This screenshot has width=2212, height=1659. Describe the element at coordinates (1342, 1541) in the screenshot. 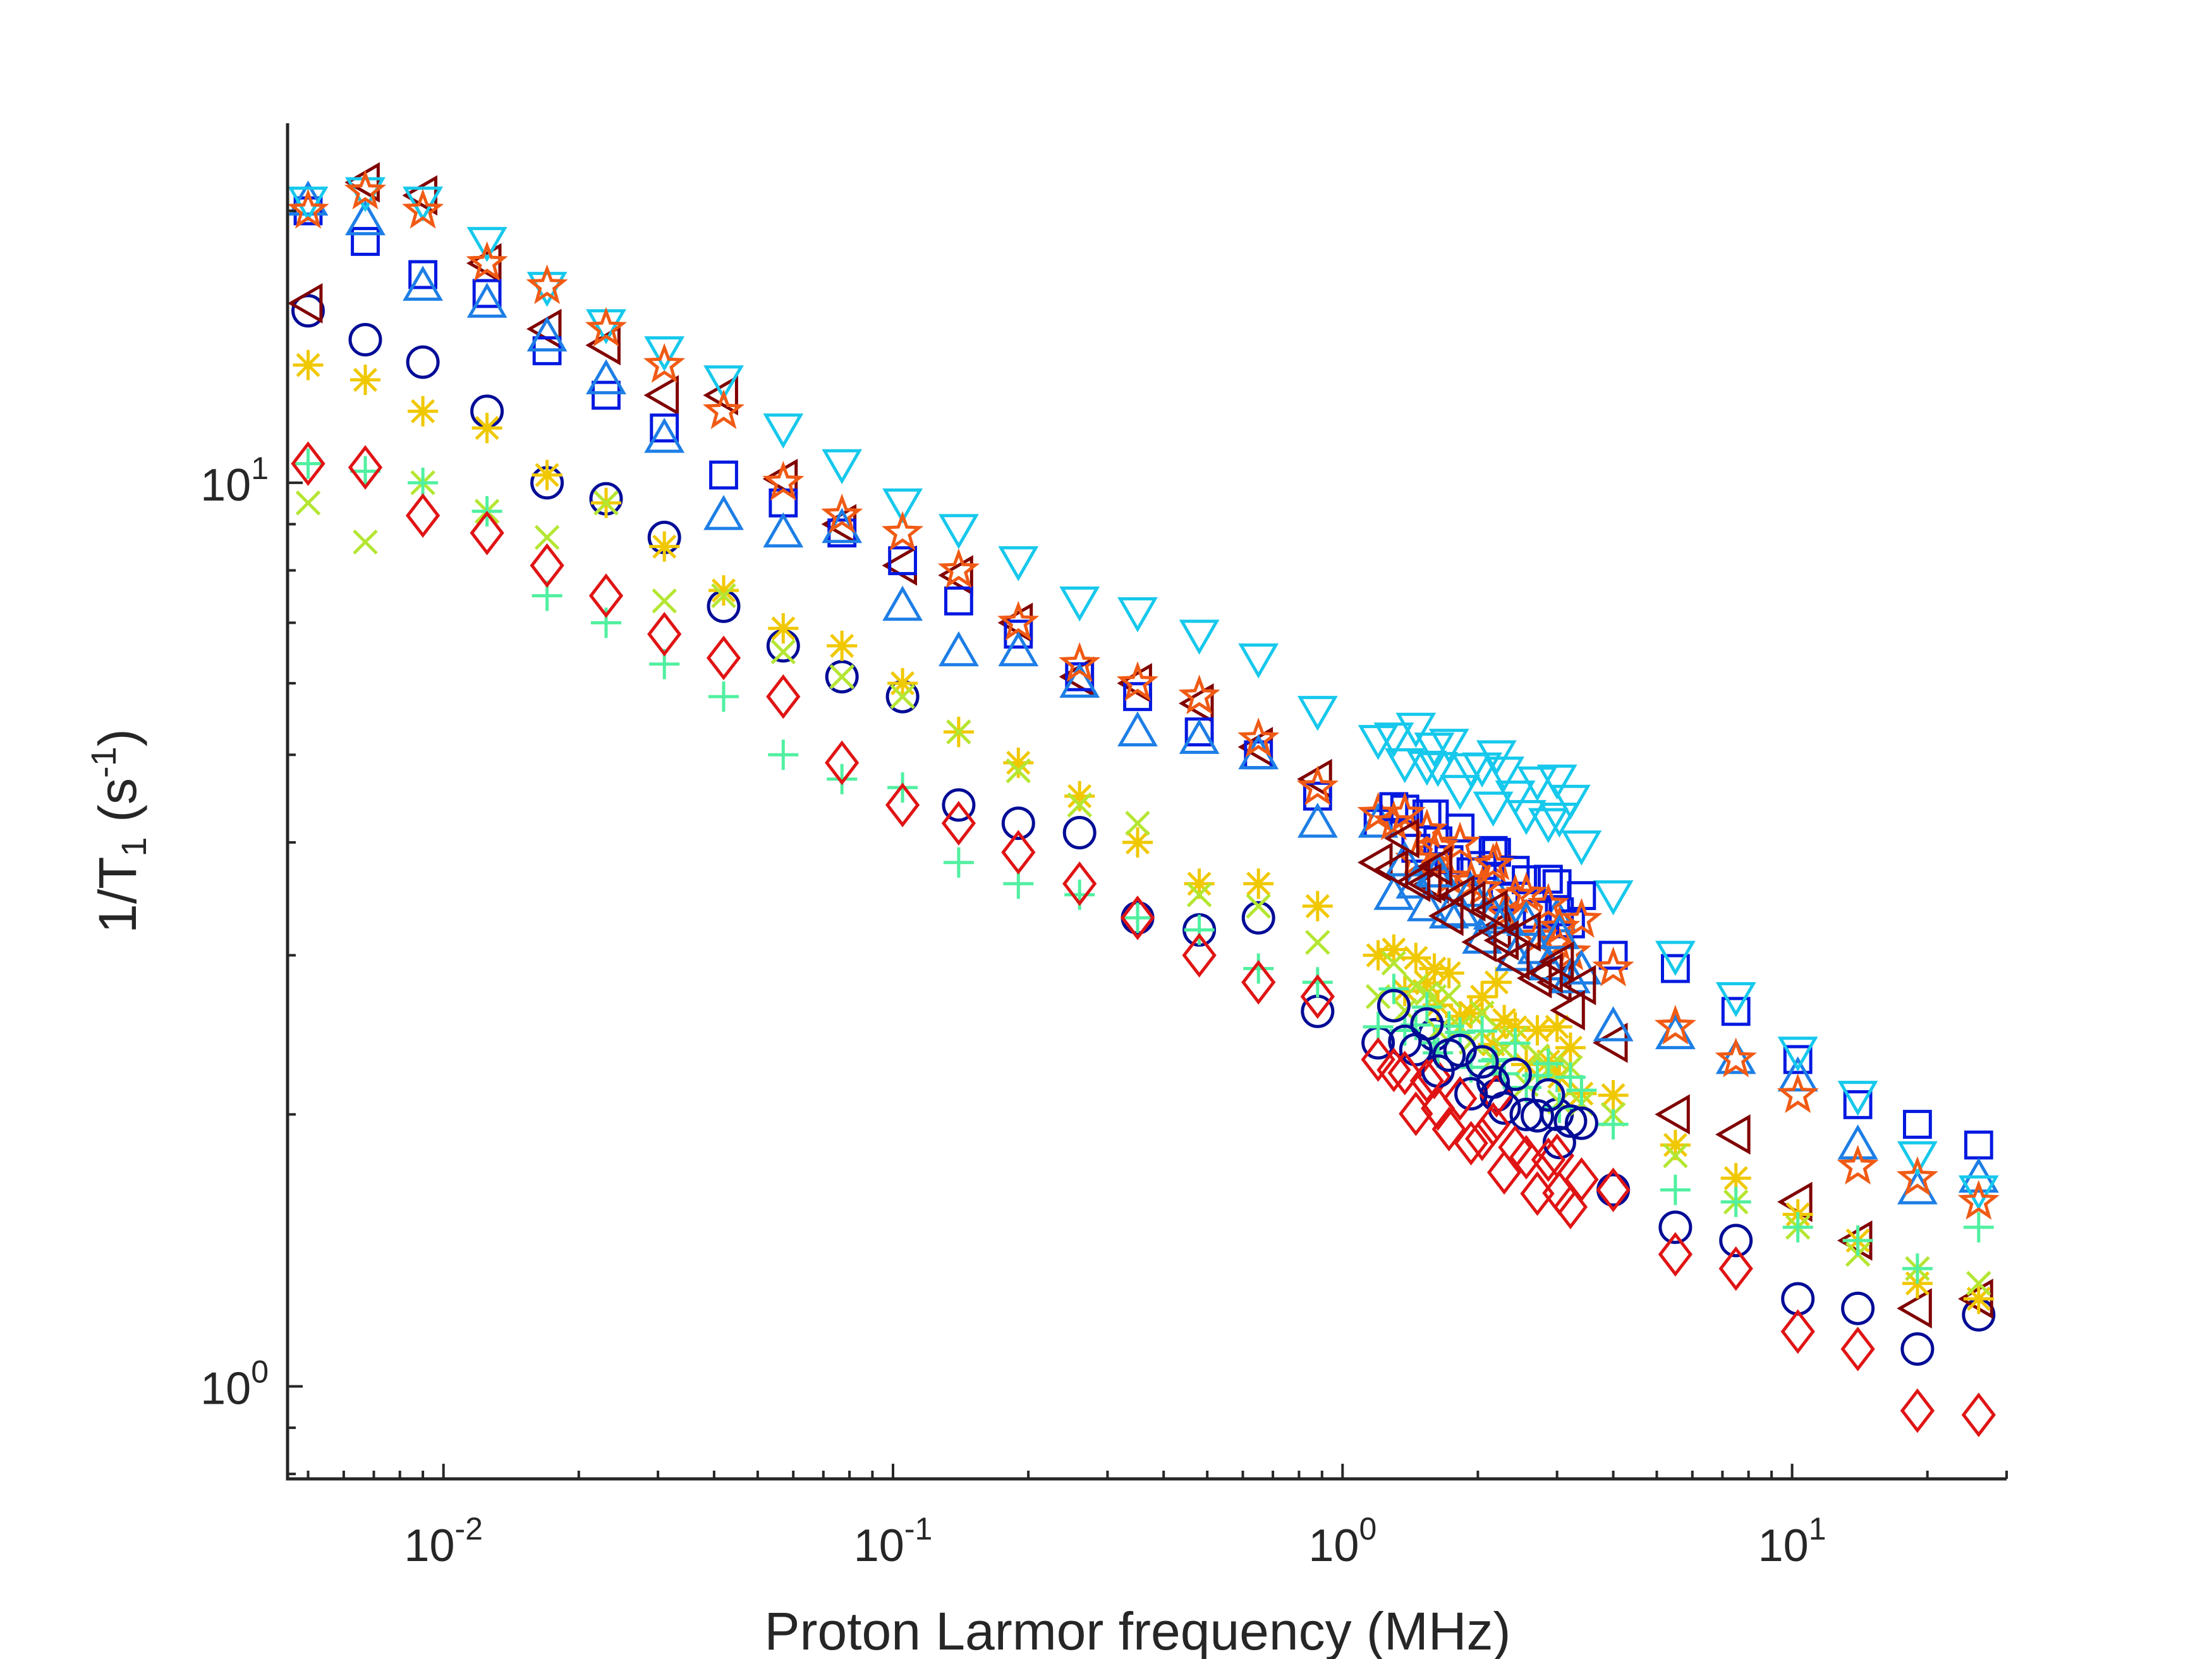

I see `x-tick-label-2: 100` at that location.